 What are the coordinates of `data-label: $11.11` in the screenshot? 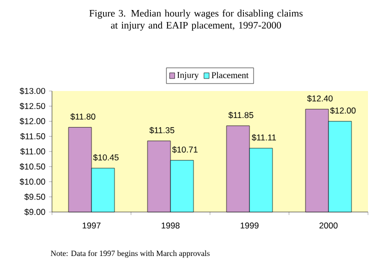 It's located at (264, 137).